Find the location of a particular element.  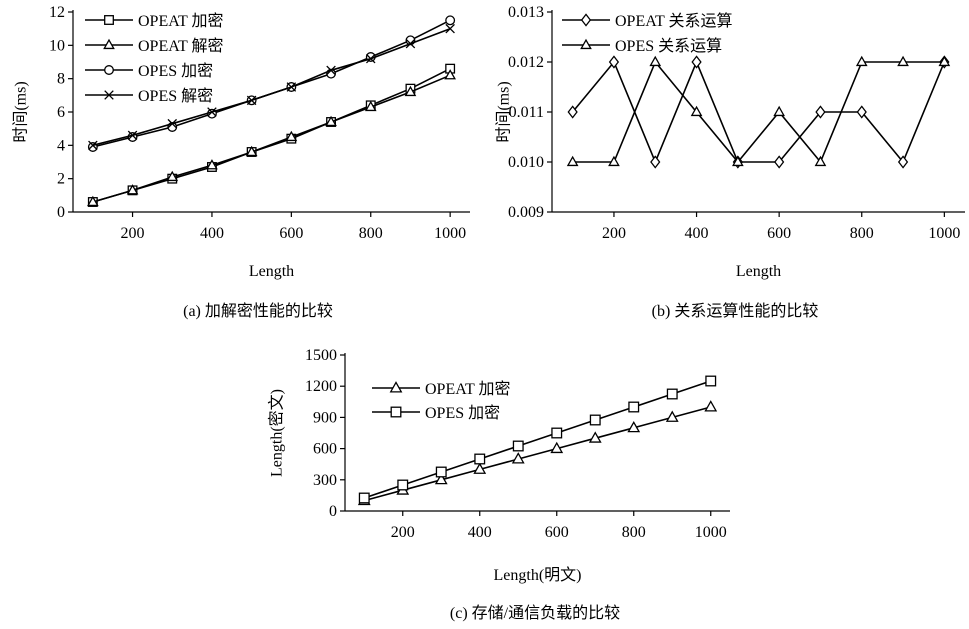

y-tick-label-c: 0 is located at coordinates (333, 511).